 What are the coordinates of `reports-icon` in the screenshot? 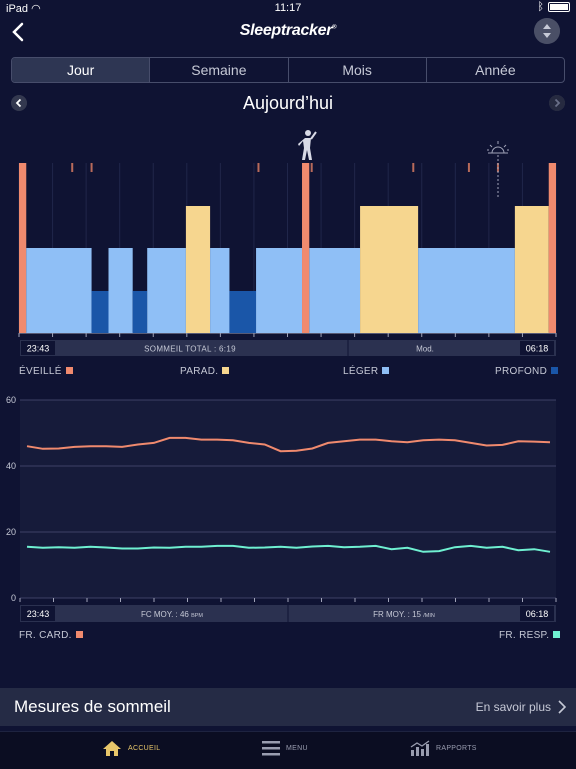 It's located at (420, 748).